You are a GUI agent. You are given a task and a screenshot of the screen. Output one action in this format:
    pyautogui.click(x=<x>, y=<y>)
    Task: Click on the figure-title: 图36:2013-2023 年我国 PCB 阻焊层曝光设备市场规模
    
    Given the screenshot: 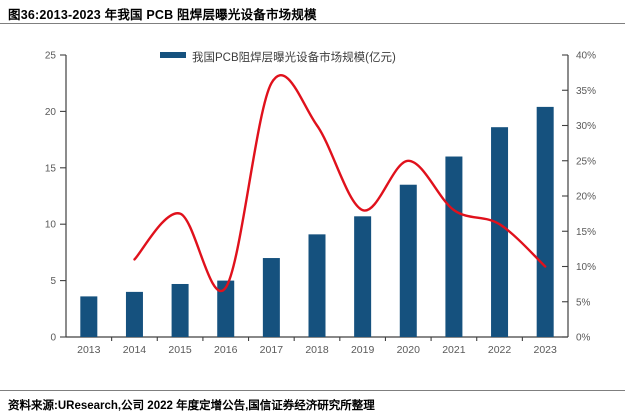 What is the action you would take?
    pyautogui.click(x=162, y=15)
    